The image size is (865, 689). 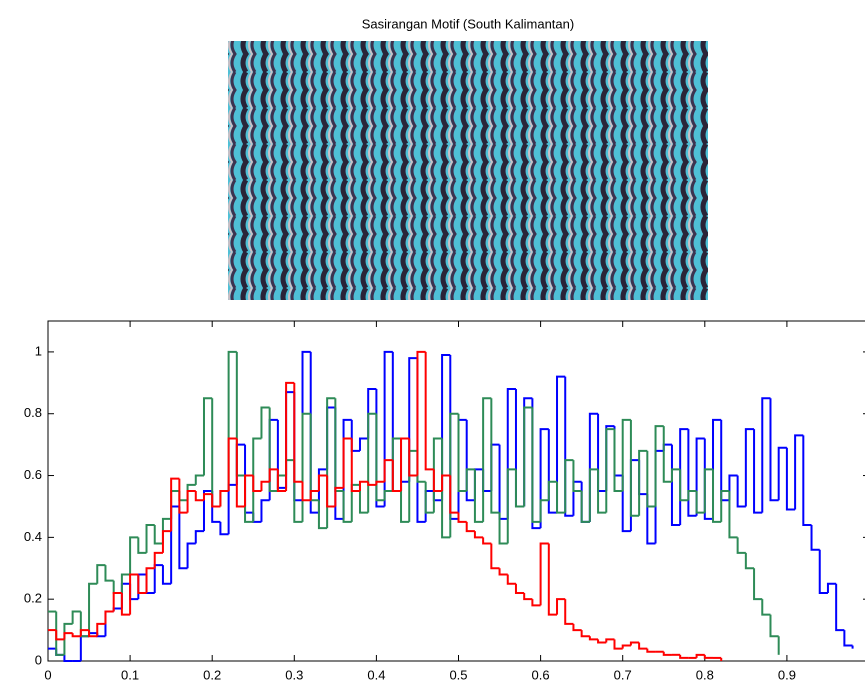 What do you see at coordinates (130, 674) in the screenshot?
I see `x-tick-label: 0.1` at bounding box center [130, 674].